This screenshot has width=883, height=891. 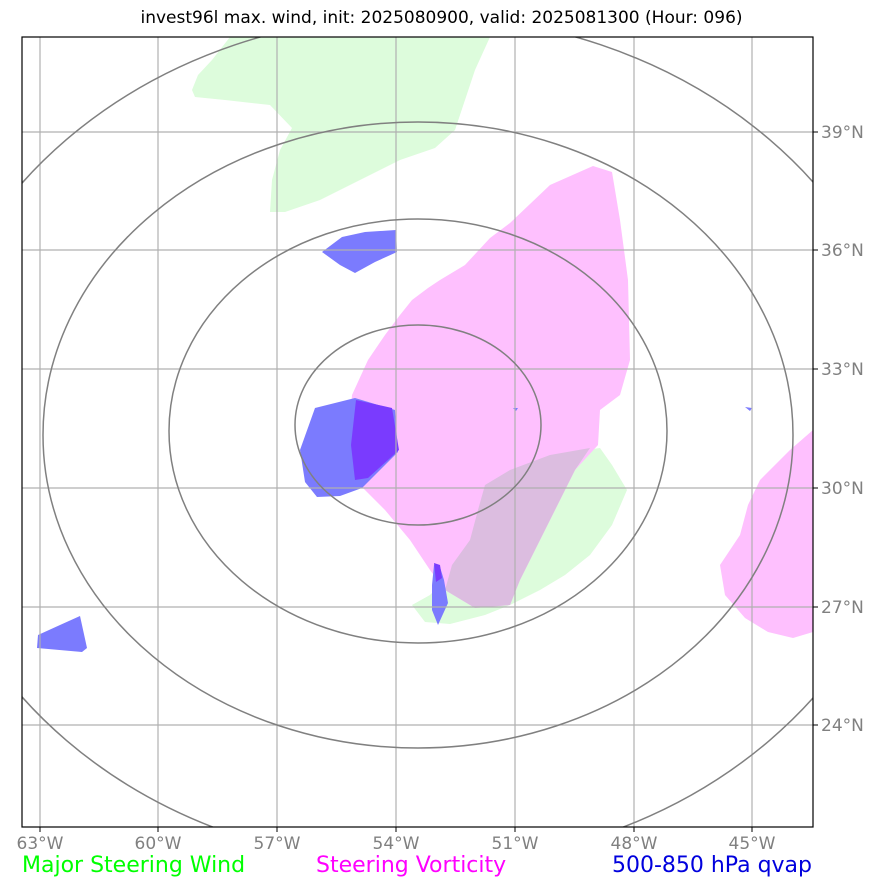 What do you see at coordinates (411, 865) in the screenshot?
I see `legend-steering-vorticity: Steering Vorticity` at bounding box center [411, 865].